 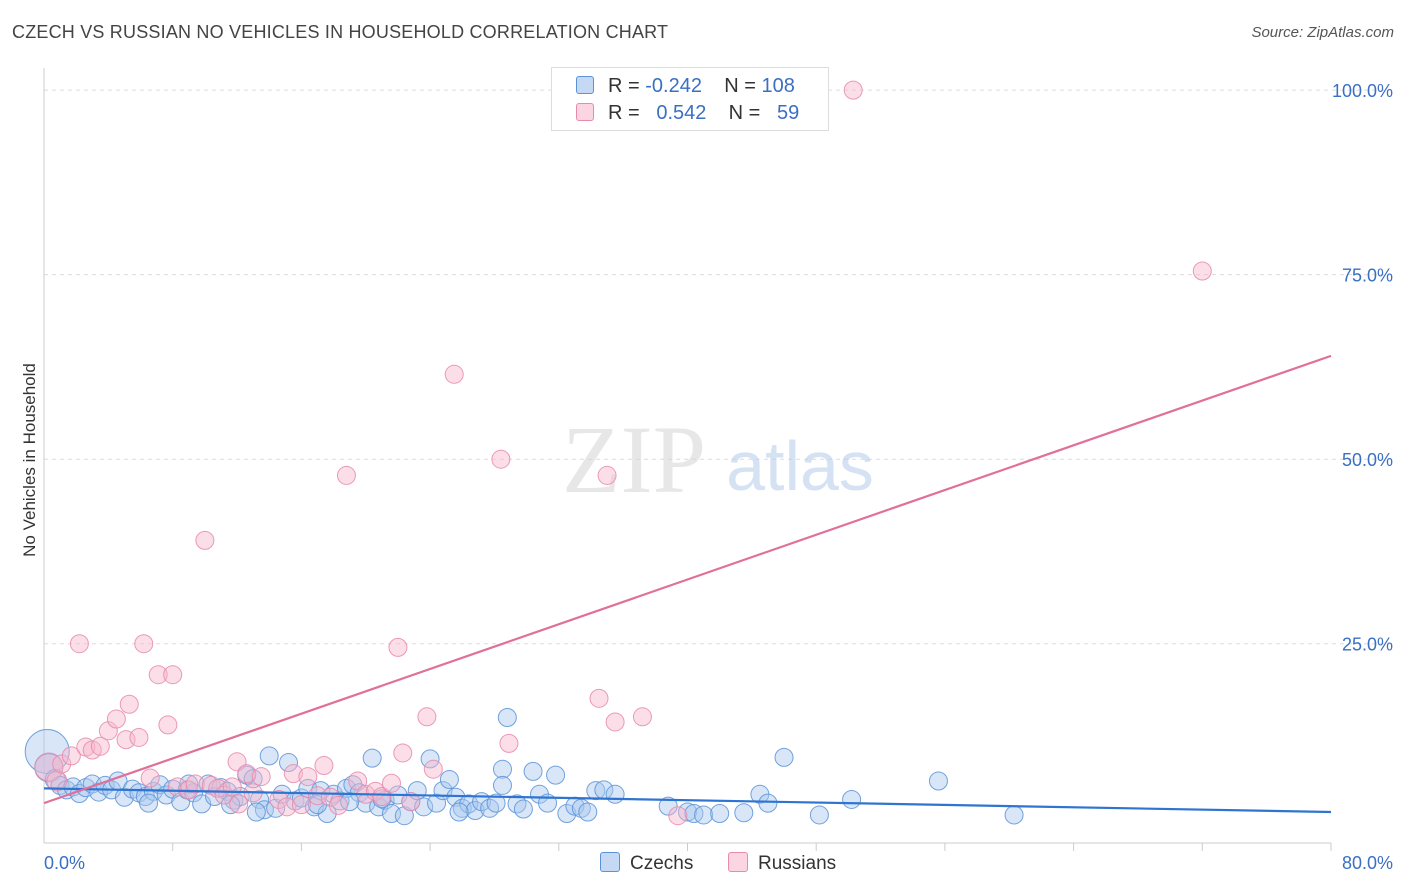 I want to click on legend-row-czechs: R = -0.242 N = 108, so click(x=685, y=86).